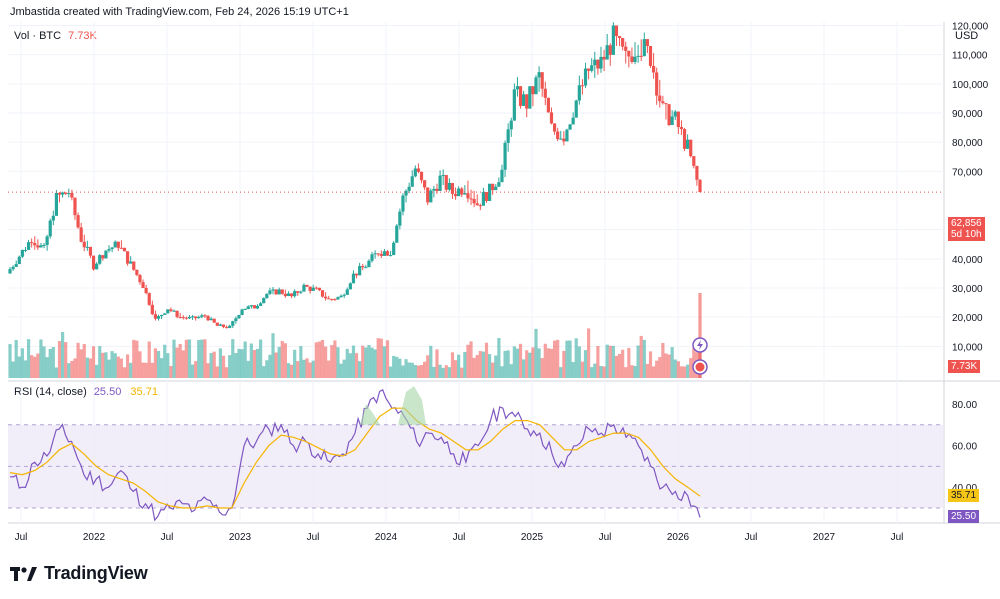 The image size is (1000, 599). Describe the element at coordinates (964, 366) in the screenshot. I see `volume-tag: 7.73K` at that location.